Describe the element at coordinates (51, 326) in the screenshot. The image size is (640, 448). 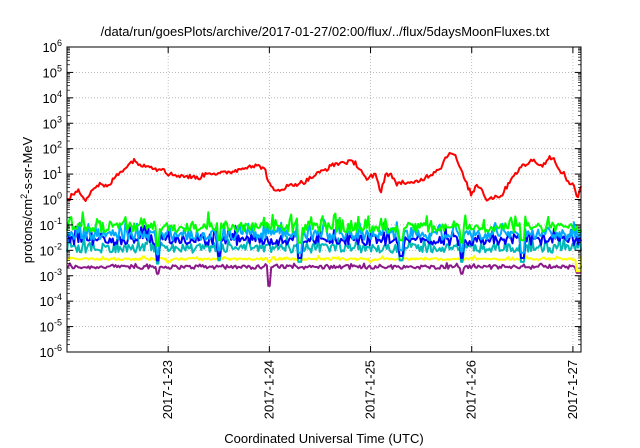
I see `y-tick-label: 10⁻⁵` at that location.